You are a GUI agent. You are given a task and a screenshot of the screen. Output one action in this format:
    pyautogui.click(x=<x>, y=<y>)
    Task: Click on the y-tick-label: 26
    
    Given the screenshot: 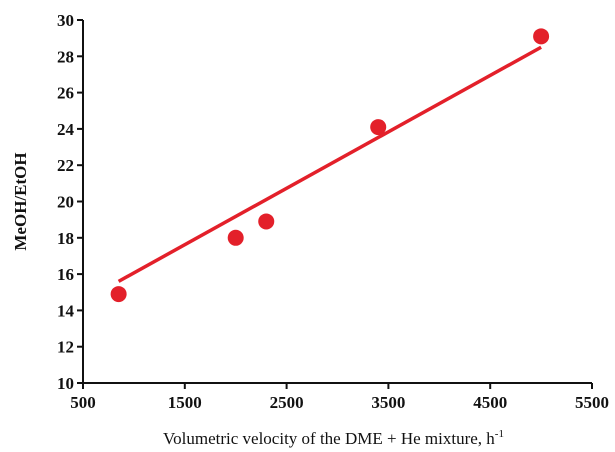 What is the action you would take?
    pyautogui.click(x=65, y=93)
    